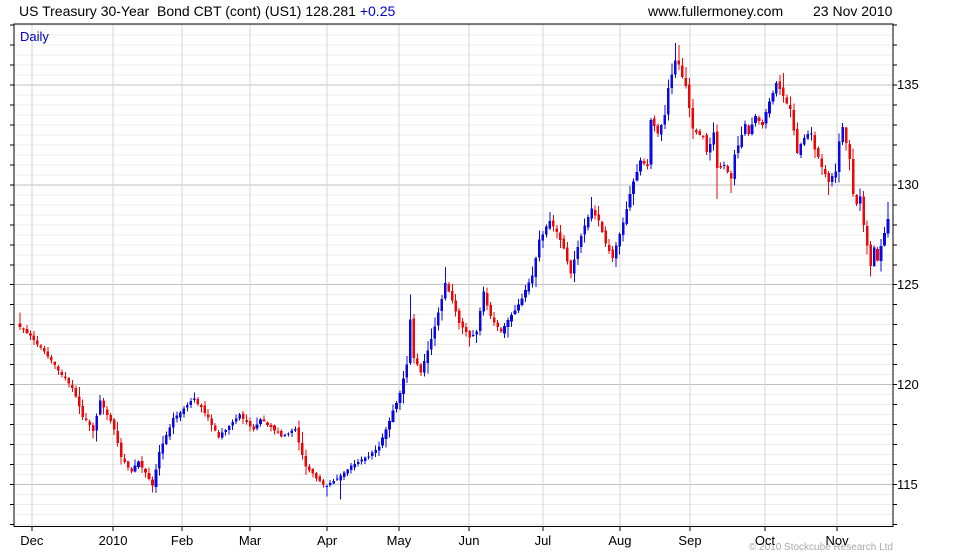  Describe the element at coordinates (543, 540) in the screenshot. I see `x-axis-label-jul: Jul` at that location.